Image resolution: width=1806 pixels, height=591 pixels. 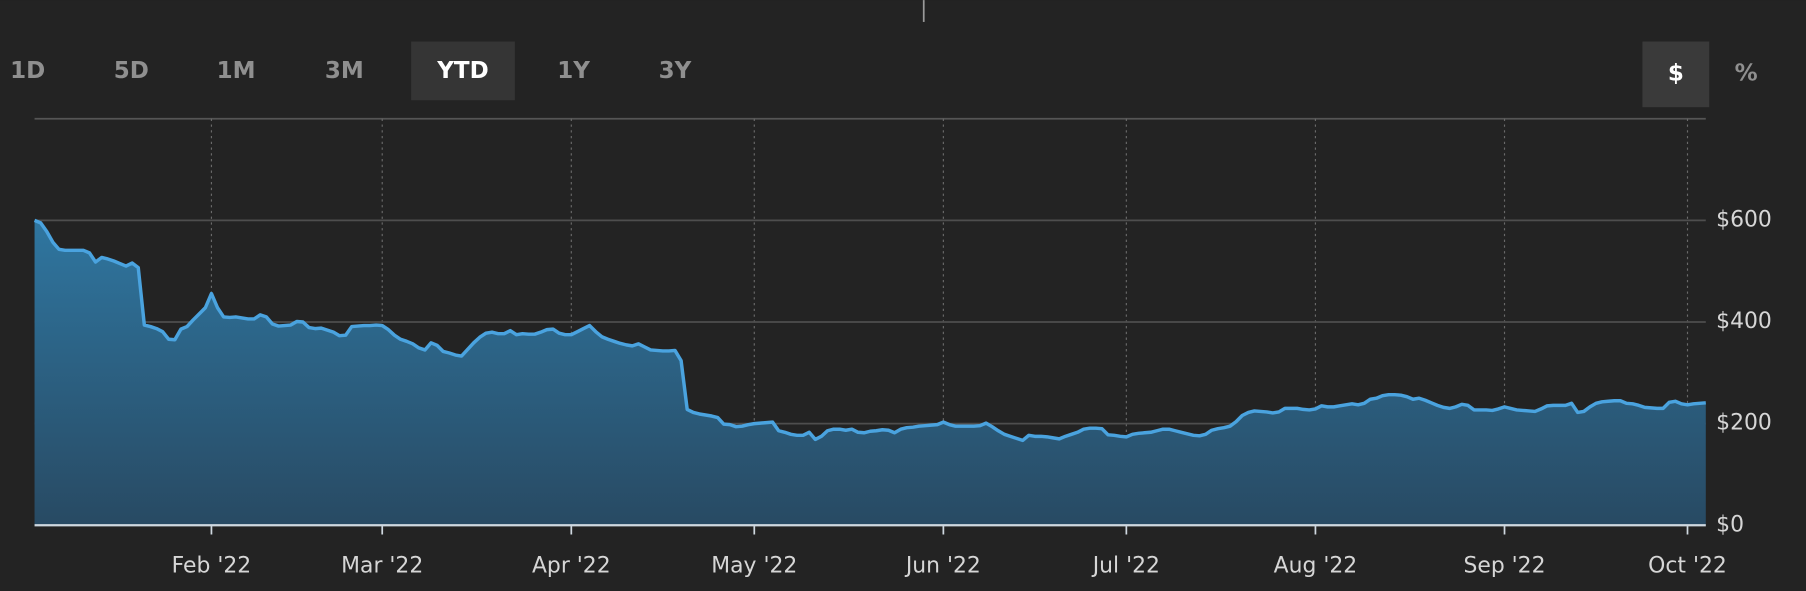 I want to click on range-button: 1Y, so click(x=573, y=71).